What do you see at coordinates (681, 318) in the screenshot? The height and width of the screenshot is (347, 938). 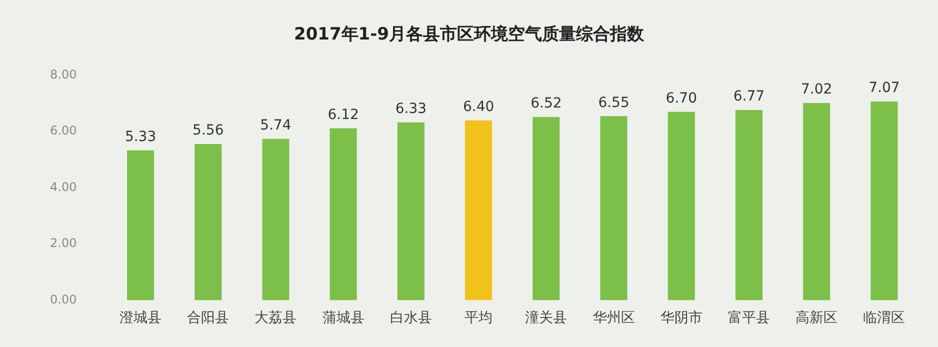 I see `x-tick-label: 华阴市` at bounding box center [681, 318].